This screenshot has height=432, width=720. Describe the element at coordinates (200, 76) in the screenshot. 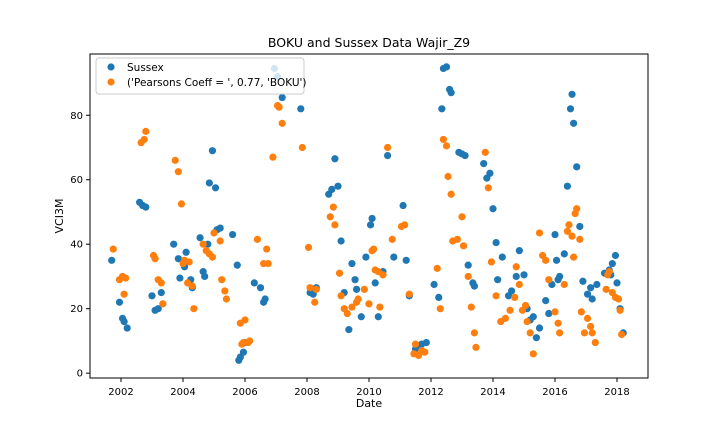

I see `legend-box` at that location.